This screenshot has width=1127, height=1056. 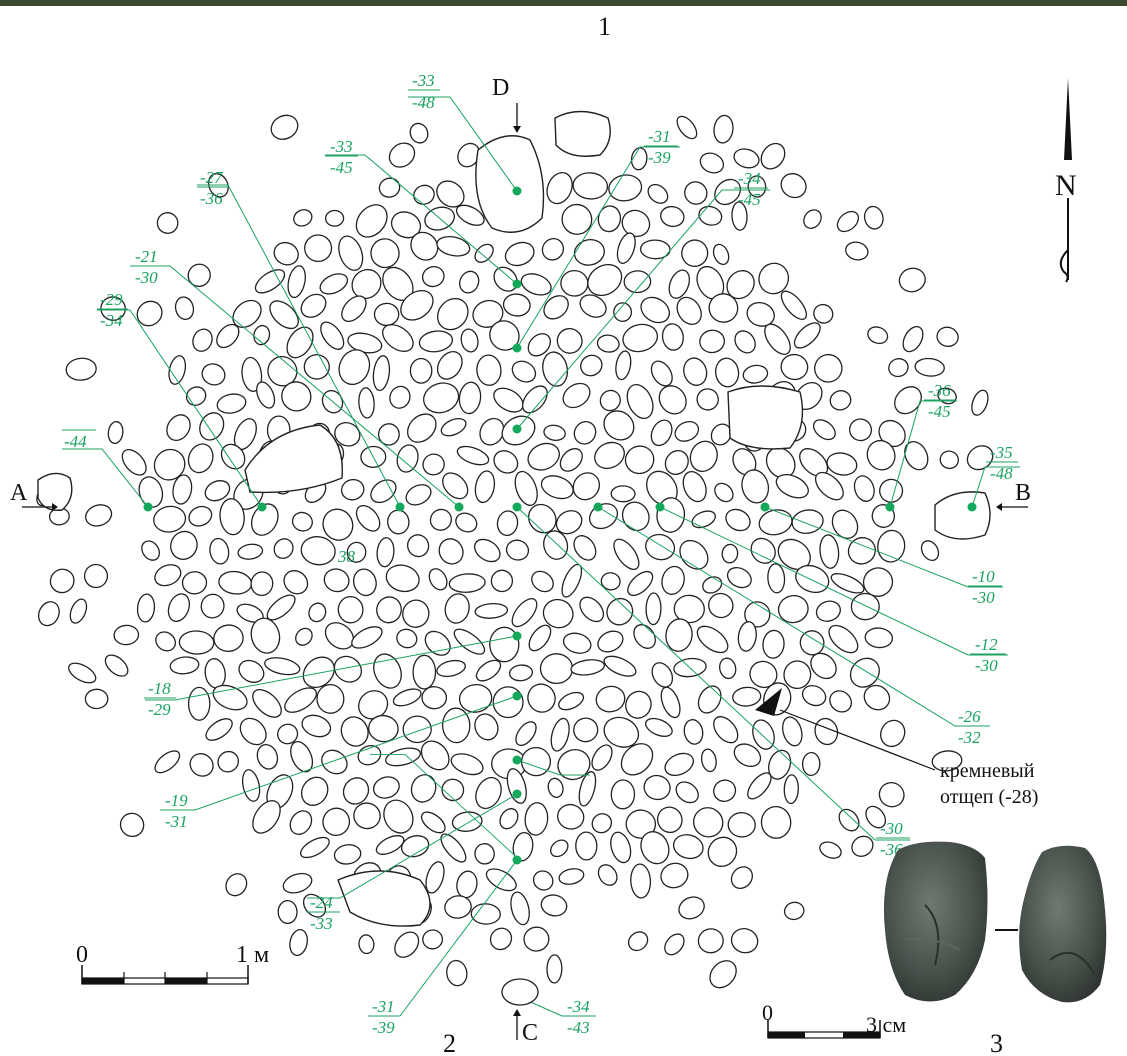 What do you see at coordinates (986, 665) in the screenshot?
I see `depth-bottom: -30` at bounding box center [986, 665].